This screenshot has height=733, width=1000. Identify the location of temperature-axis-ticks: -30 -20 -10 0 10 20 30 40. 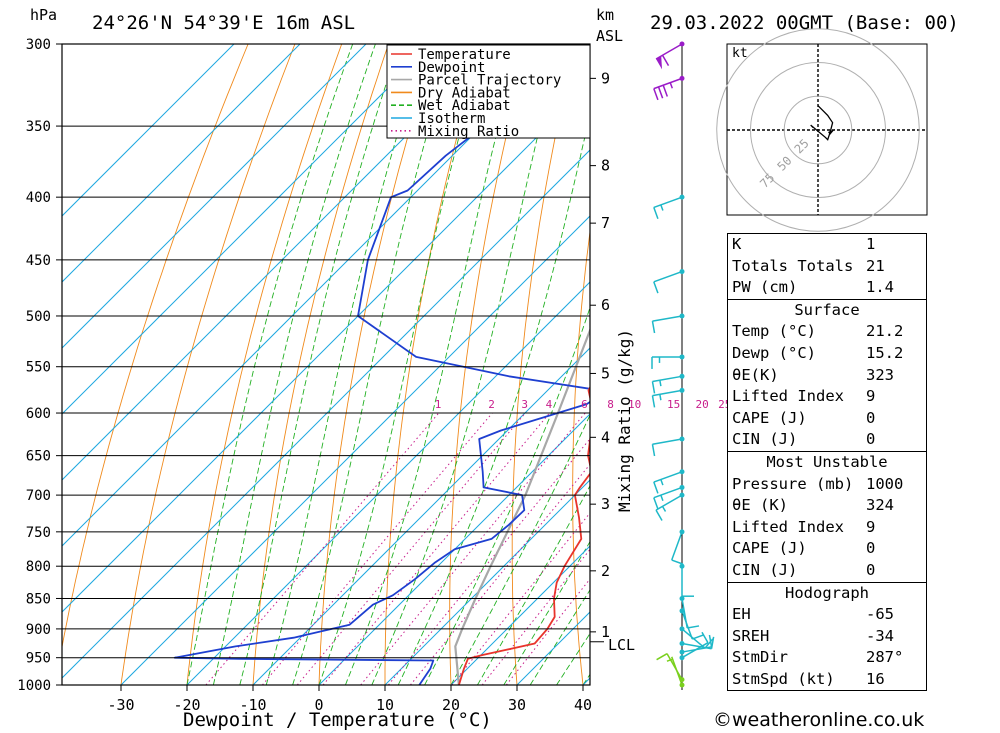
(349, 699).